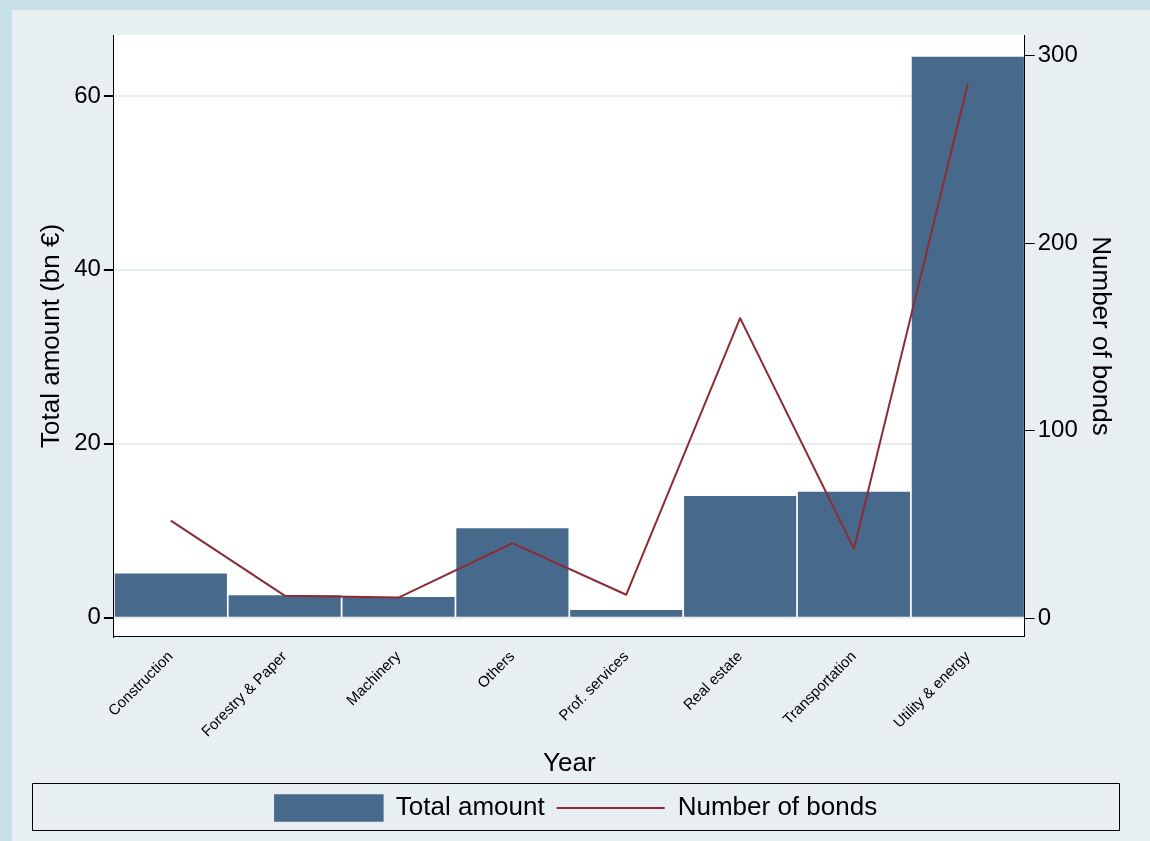 The width and height of the screenshot is (1150, 841). What do you see at coordinates (49, 335) in the screenshot?
I see `y-axis-title: Total amount (bn €)` at bounding box center [49, 335].